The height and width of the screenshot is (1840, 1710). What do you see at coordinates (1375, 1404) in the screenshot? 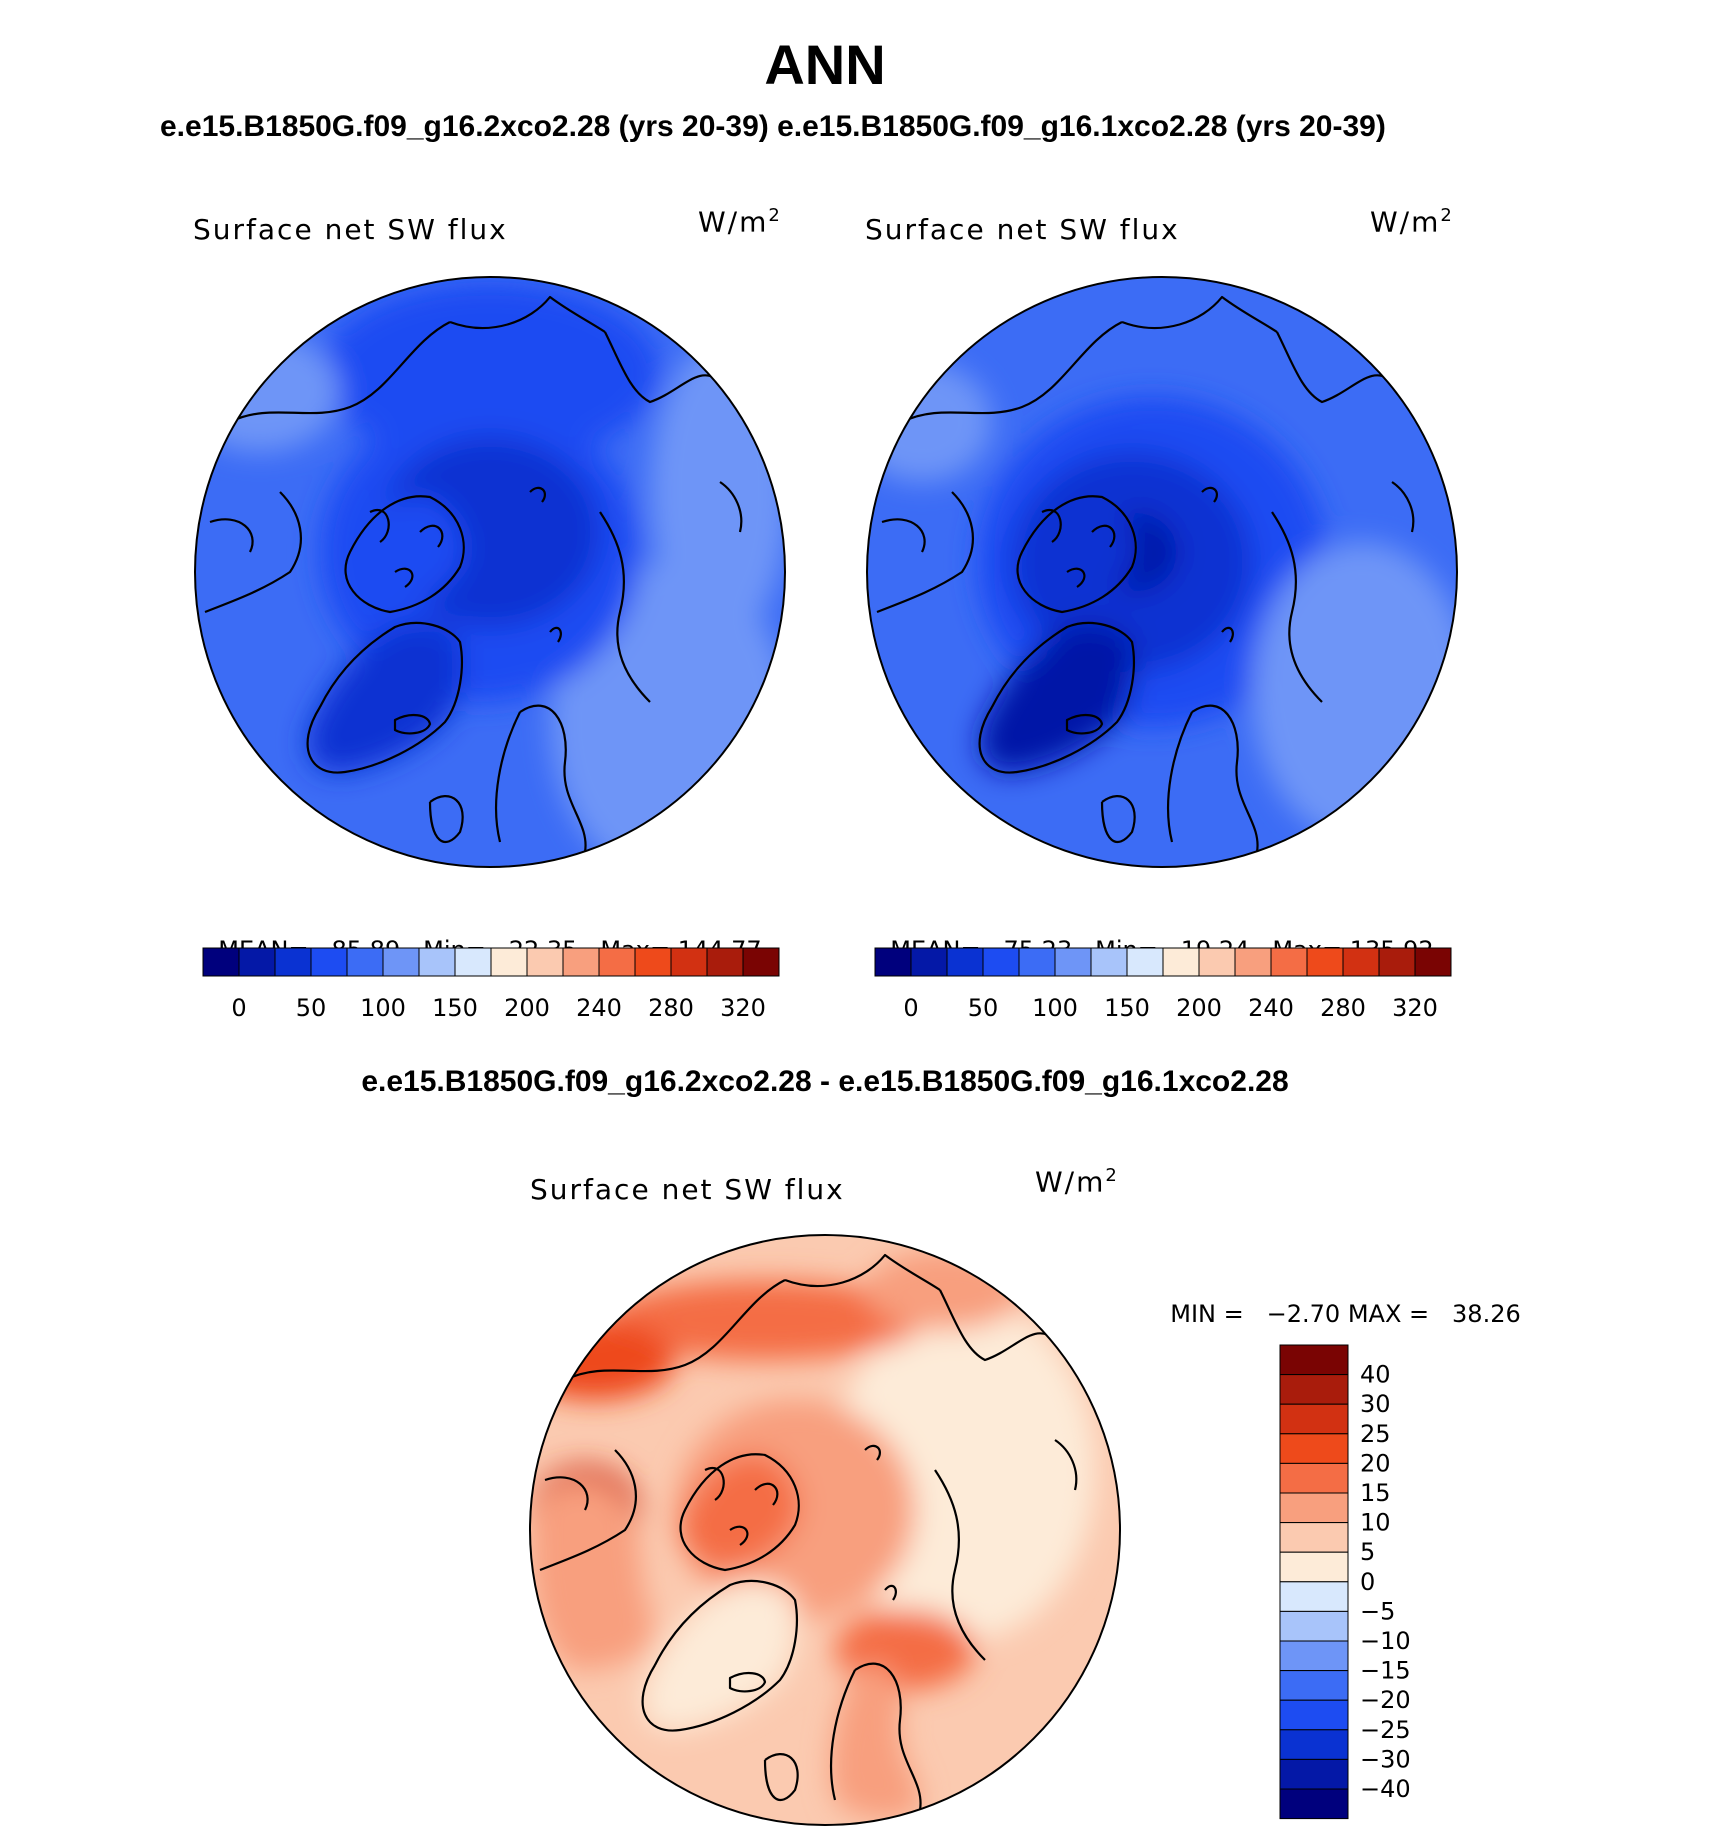
I see `colorbar-tick-label: 30` at bounding box center [1375, 1404].